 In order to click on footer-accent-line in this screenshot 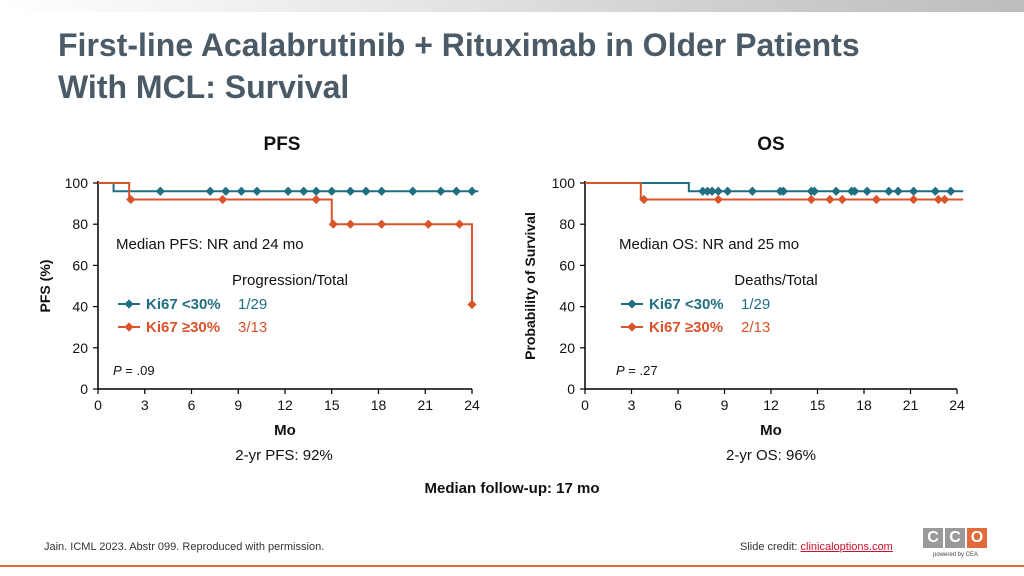, I will do `click(512, 566)`.